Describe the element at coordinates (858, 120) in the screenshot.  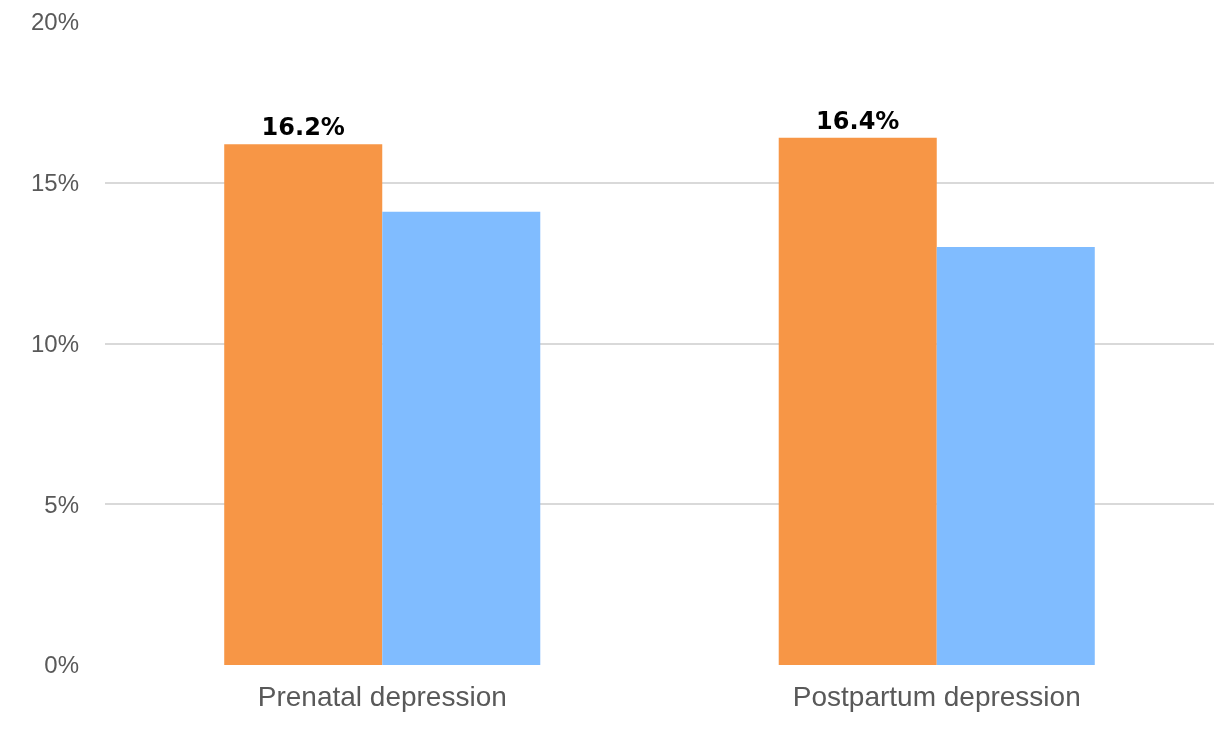
I see `data-label: 16.4%` at that location.